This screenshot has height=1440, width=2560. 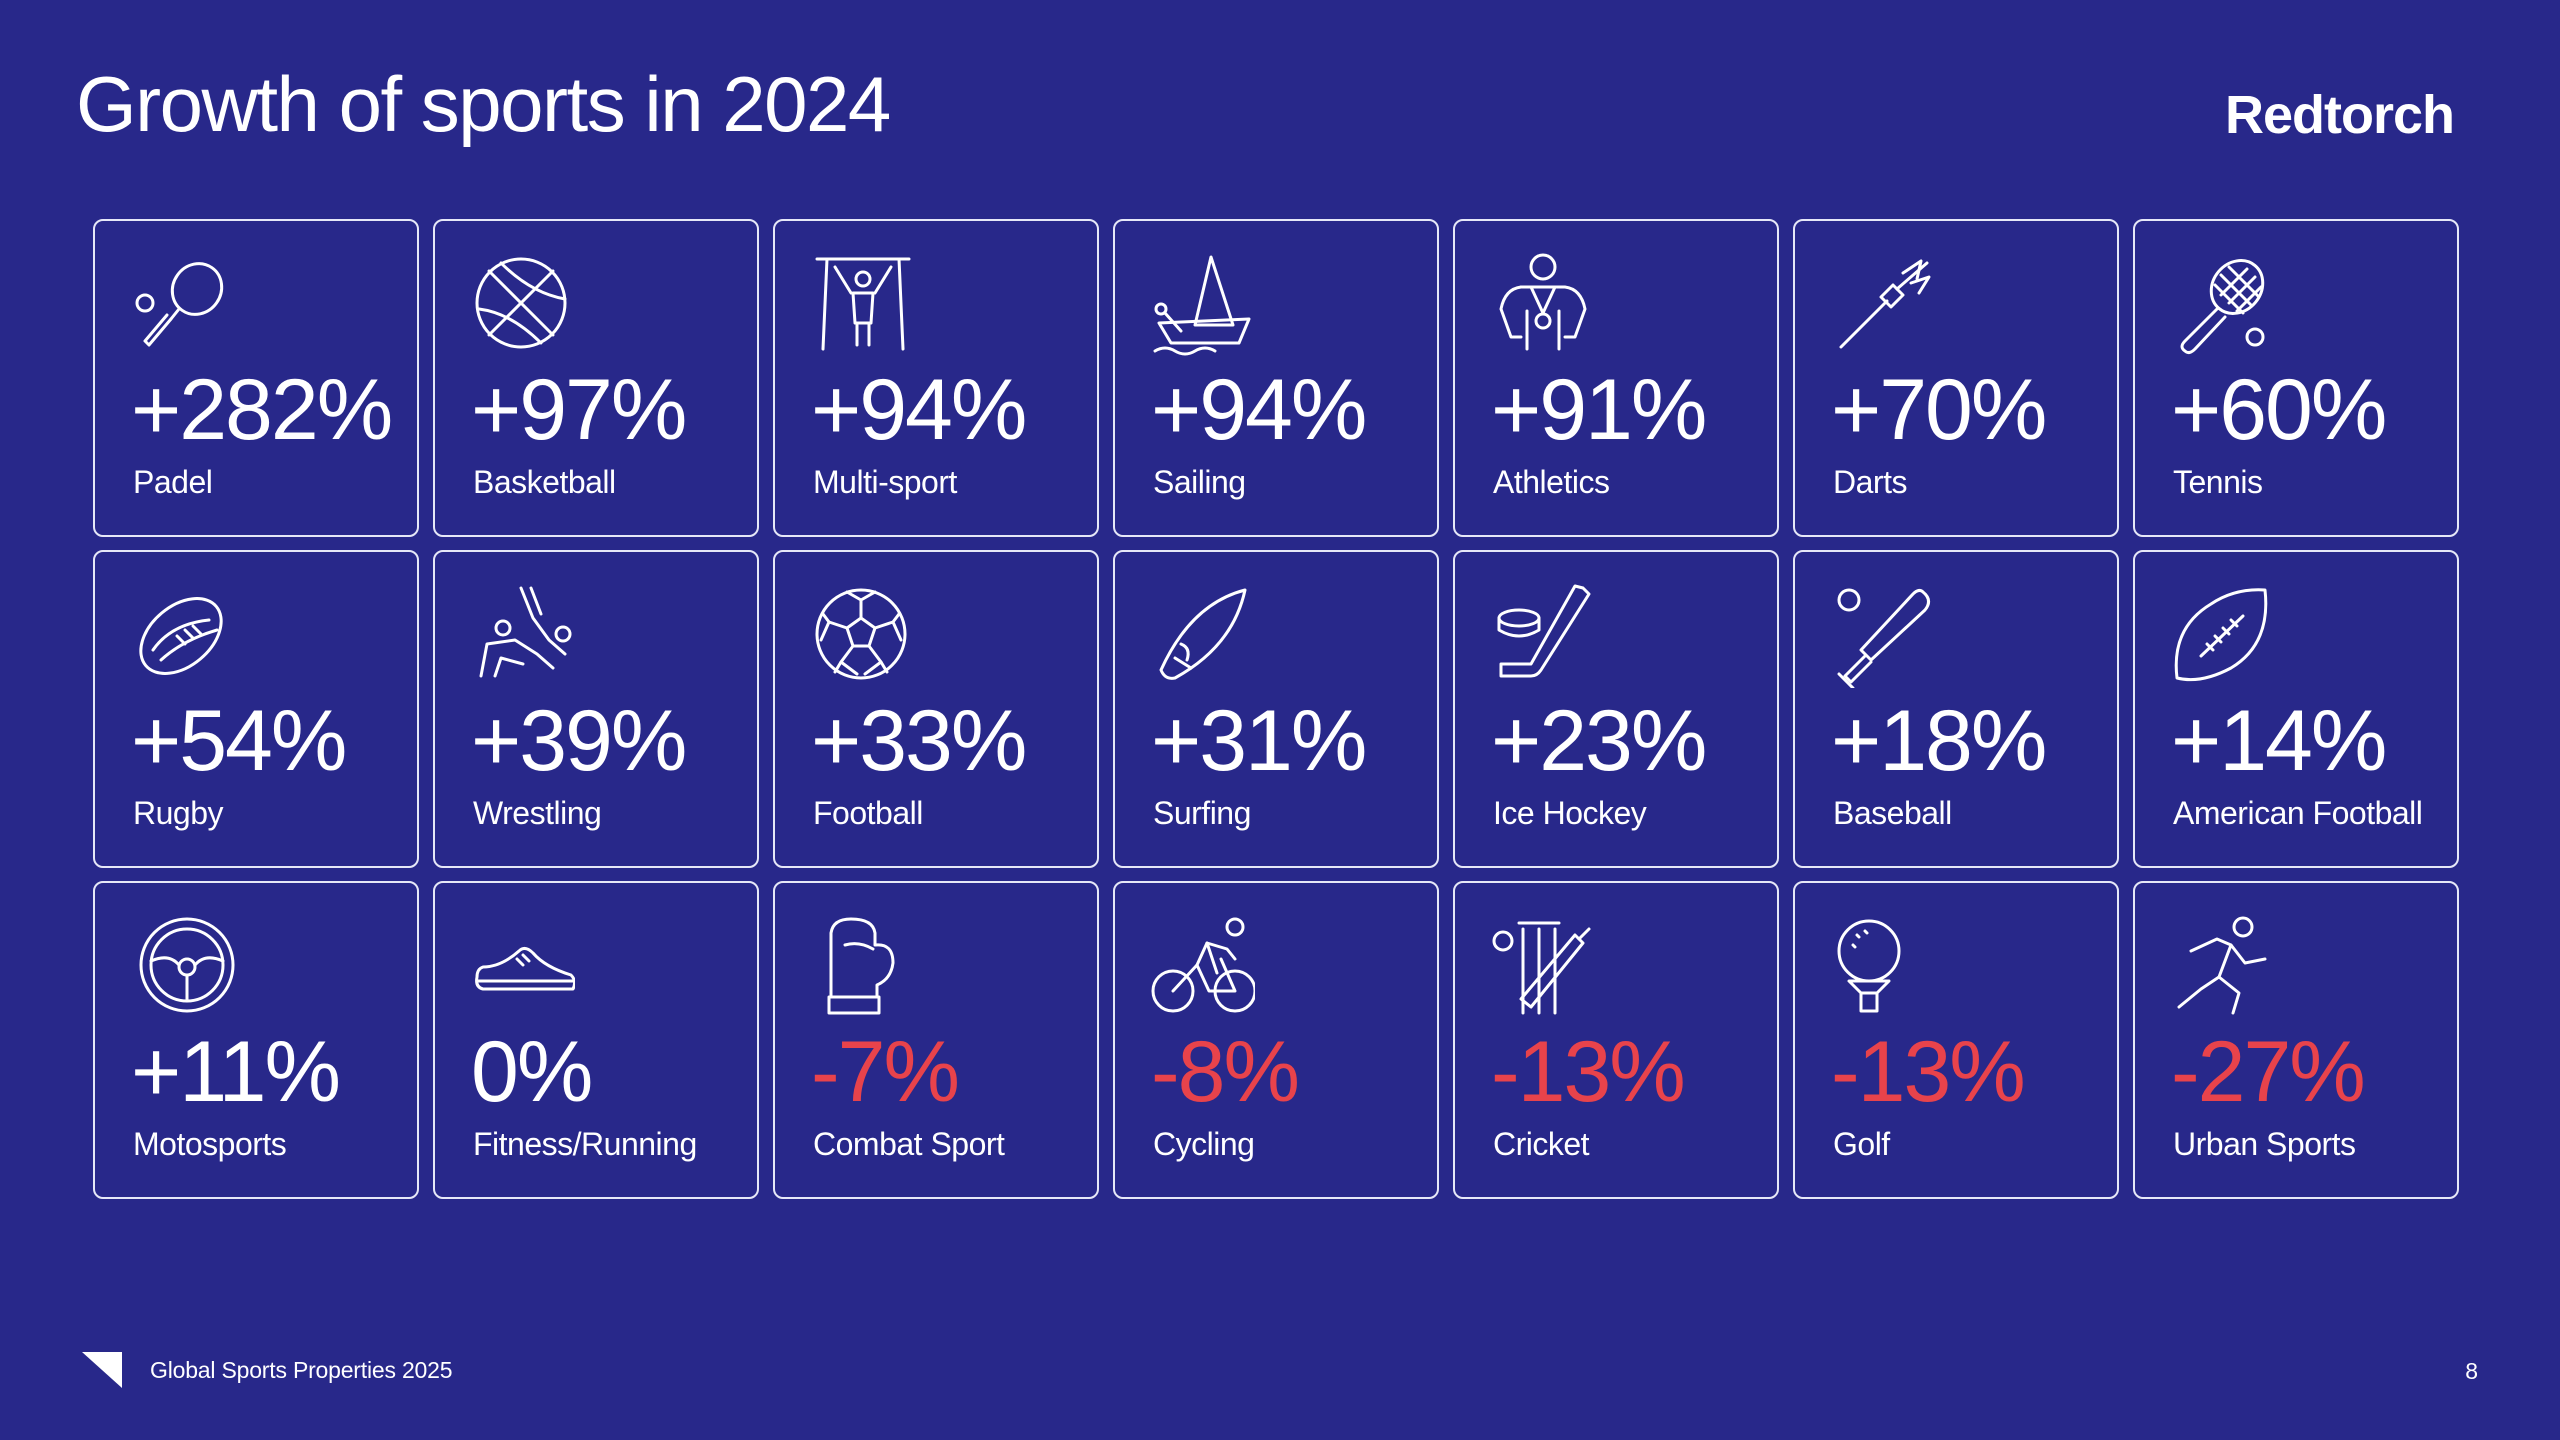 What do you see at coordinates (523, 636) in the screenshot?
I see `wrestlers-icon` at bounding box center [523, 636].